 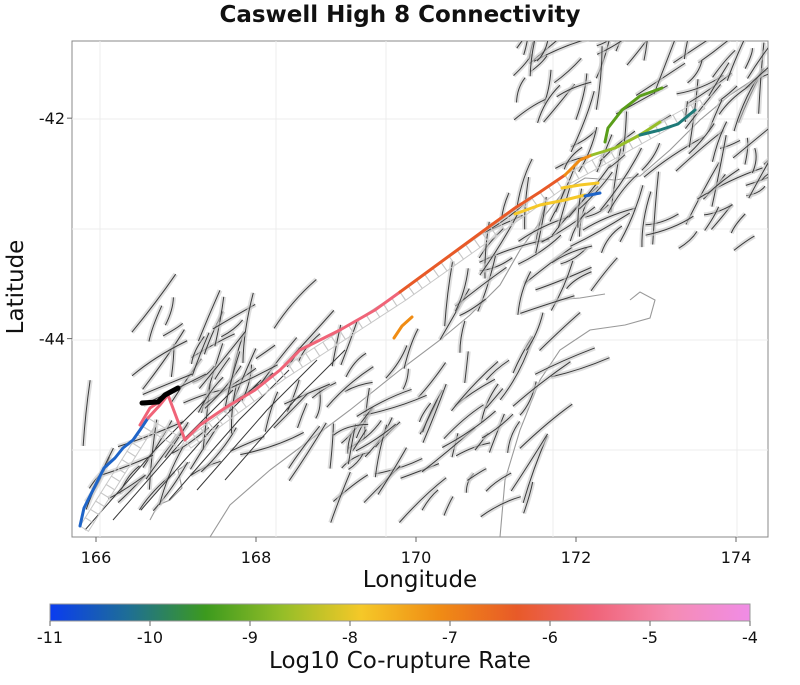 What do you see at coordinates (550, 637) in the screenshot?
I see `colorbar-tick-label: -6` at bounding box center [550, 637].